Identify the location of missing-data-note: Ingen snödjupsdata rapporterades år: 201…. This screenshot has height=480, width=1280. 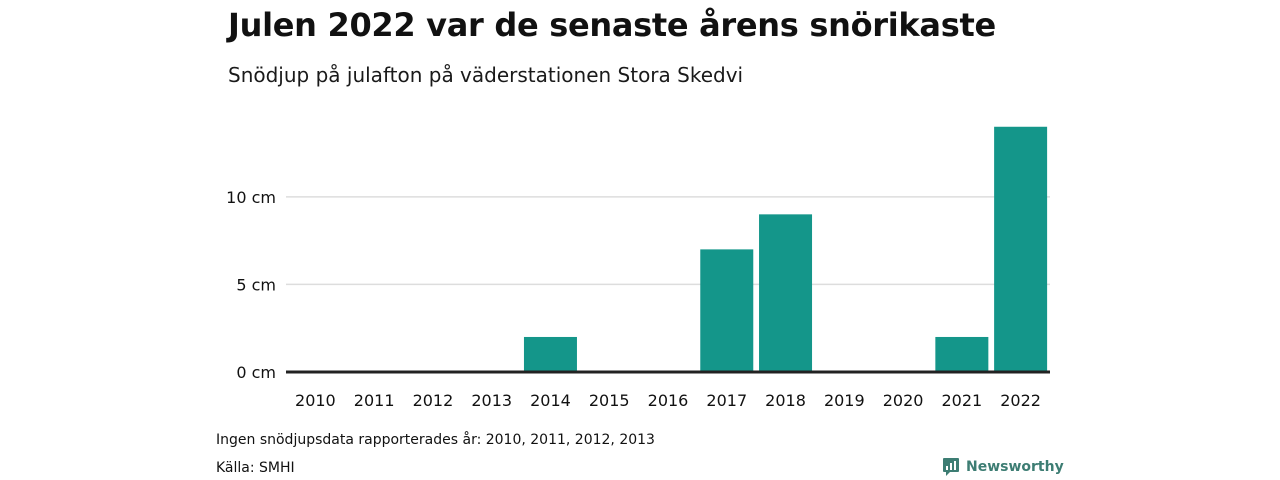
(435, 440).